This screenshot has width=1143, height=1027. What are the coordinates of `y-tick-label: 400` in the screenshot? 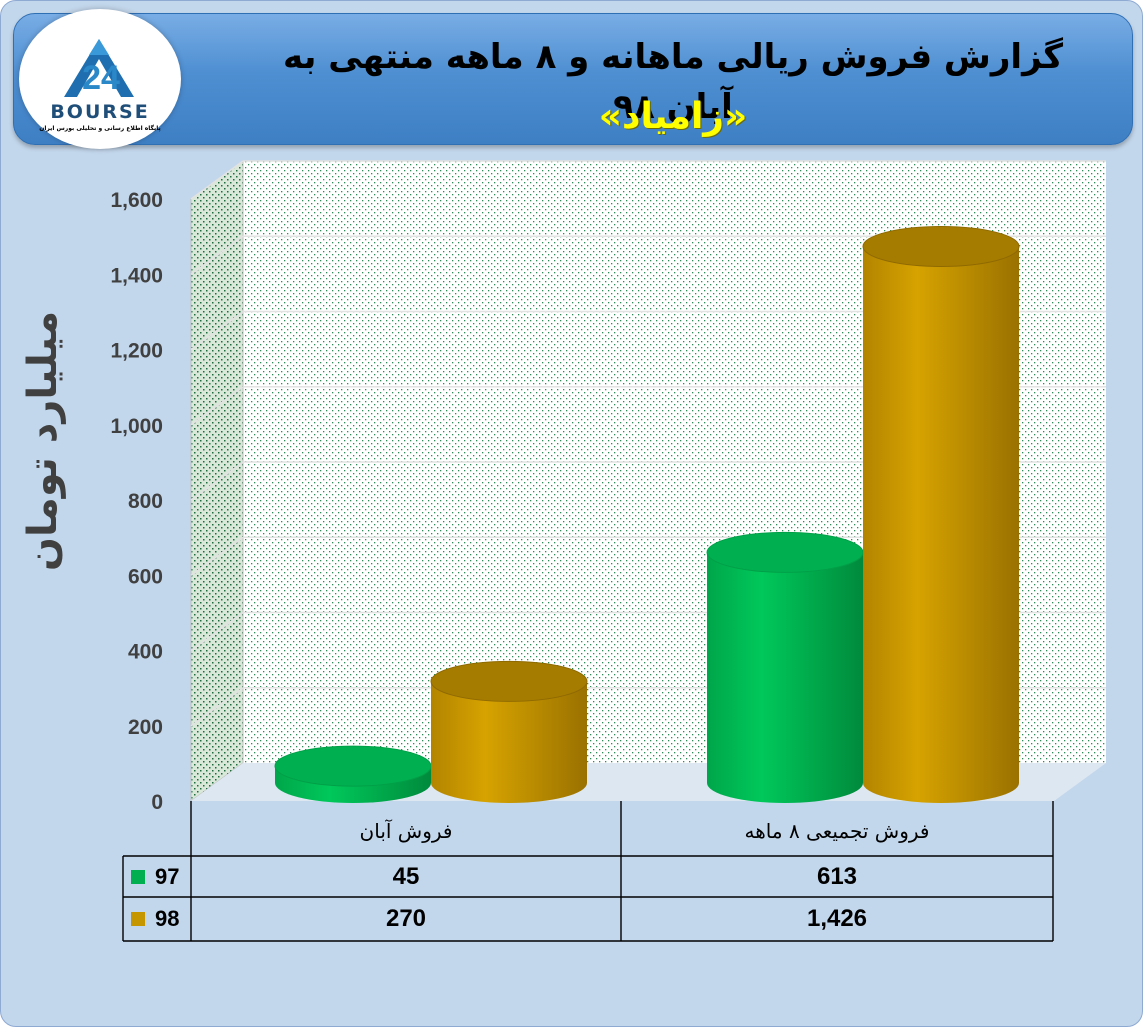 It's located at (145, 652).